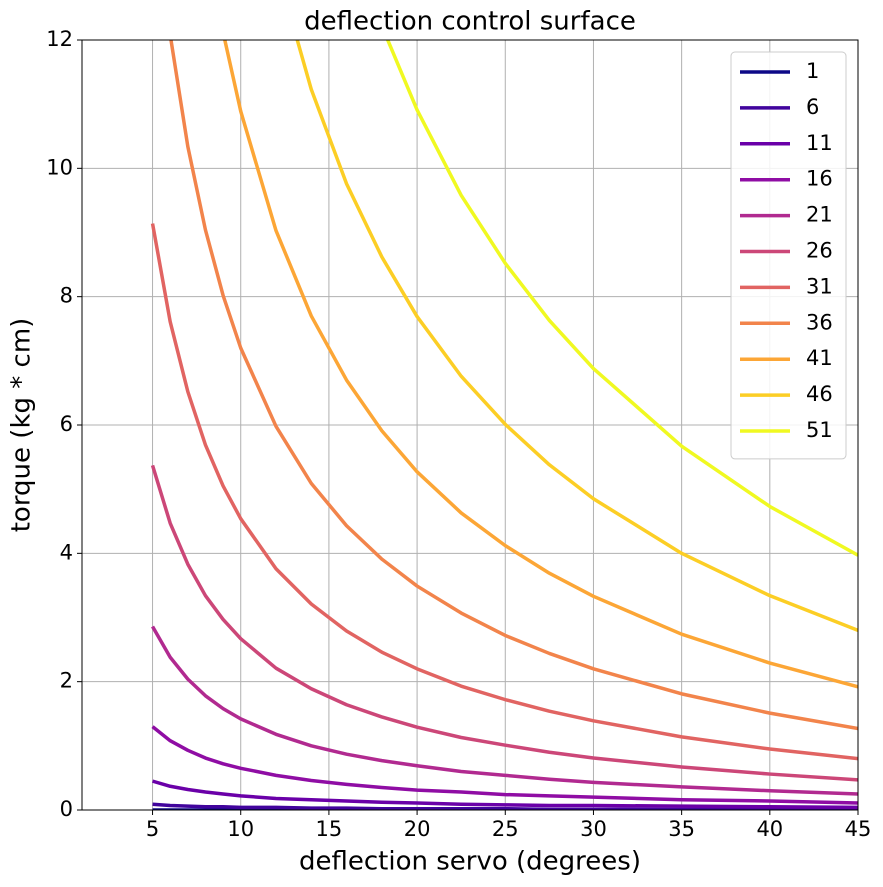  What do you see at coordinates (819, 251) in the screenshot?
I see `legend-label: 26` at bounding box center [819, 251].